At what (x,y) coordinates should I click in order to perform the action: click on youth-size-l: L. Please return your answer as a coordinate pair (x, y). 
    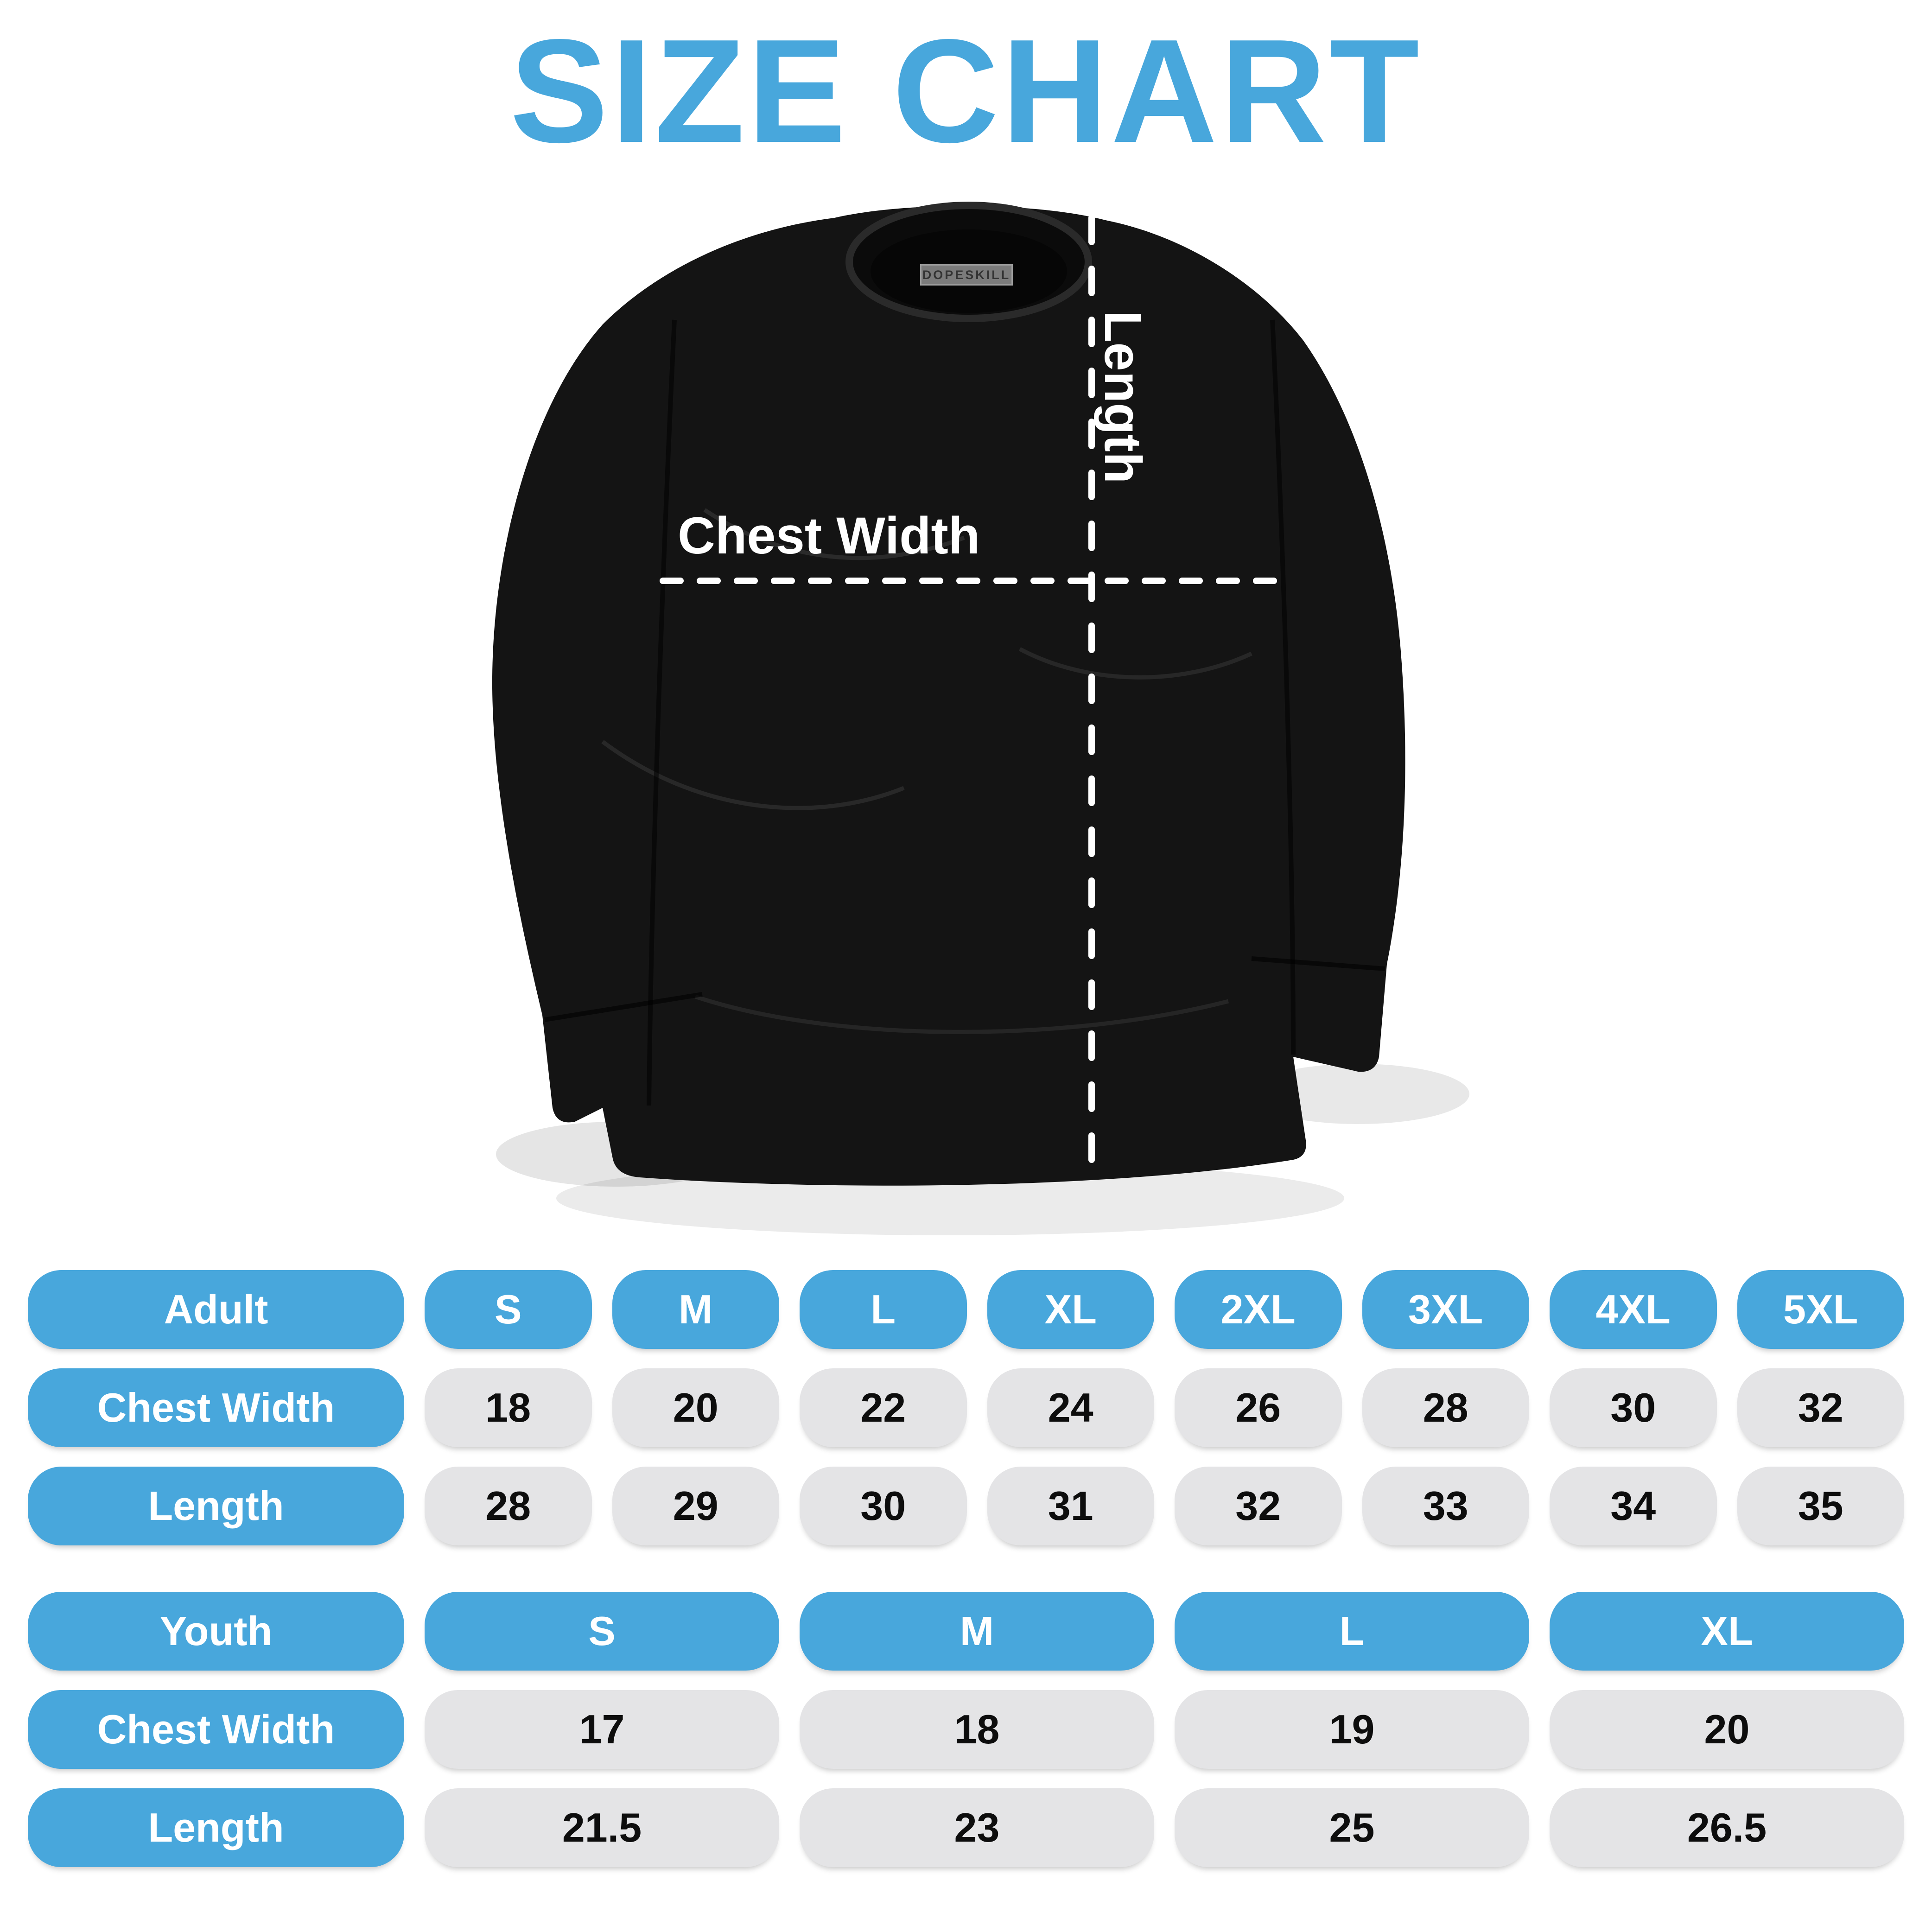
    Looking at the image, I should click on (1352, 1631).